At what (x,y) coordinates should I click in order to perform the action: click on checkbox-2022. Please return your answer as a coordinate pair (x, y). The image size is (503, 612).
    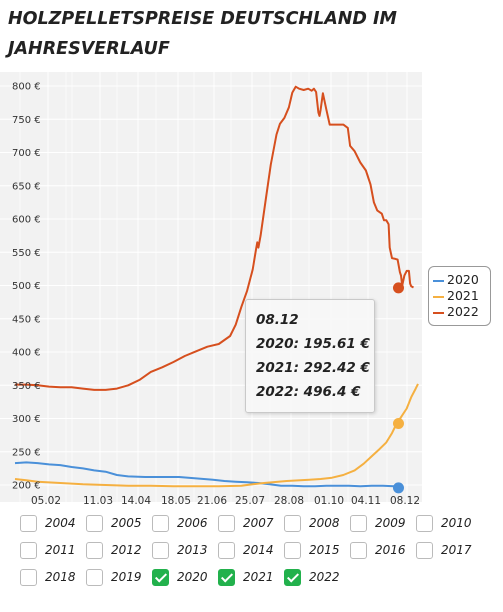
    Looking at the image, I should click on (292, 577).